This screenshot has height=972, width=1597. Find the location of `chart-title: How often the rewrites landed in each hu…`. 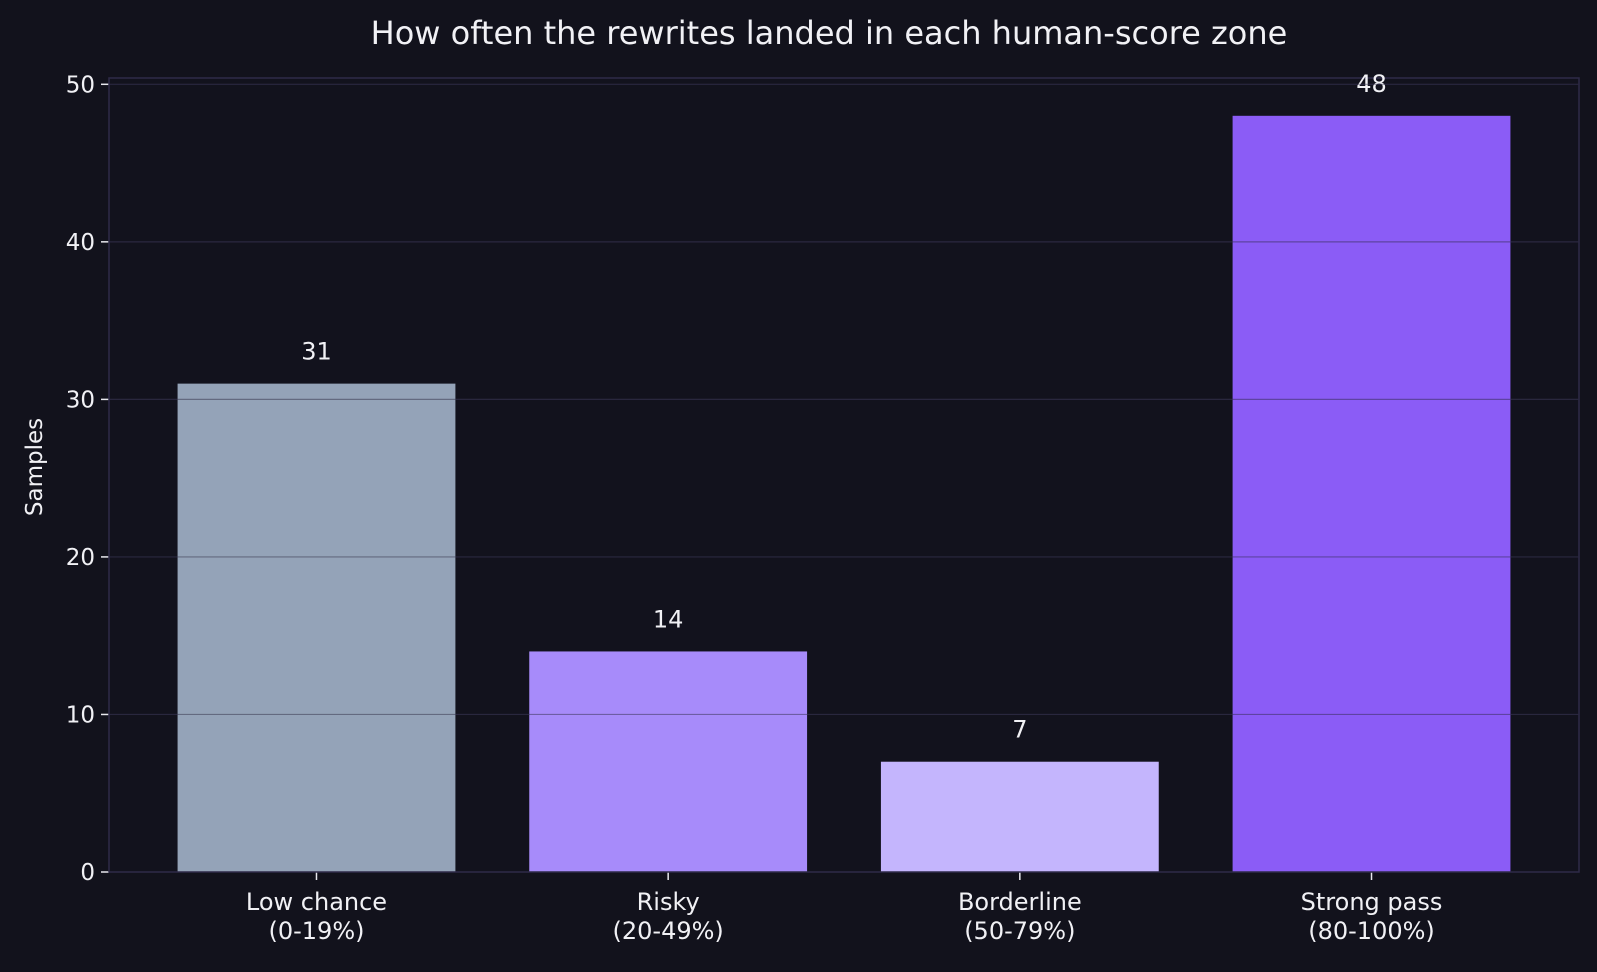

chart-title: How often the rewrites landed in each hu… is located at coordinates (829, 33).